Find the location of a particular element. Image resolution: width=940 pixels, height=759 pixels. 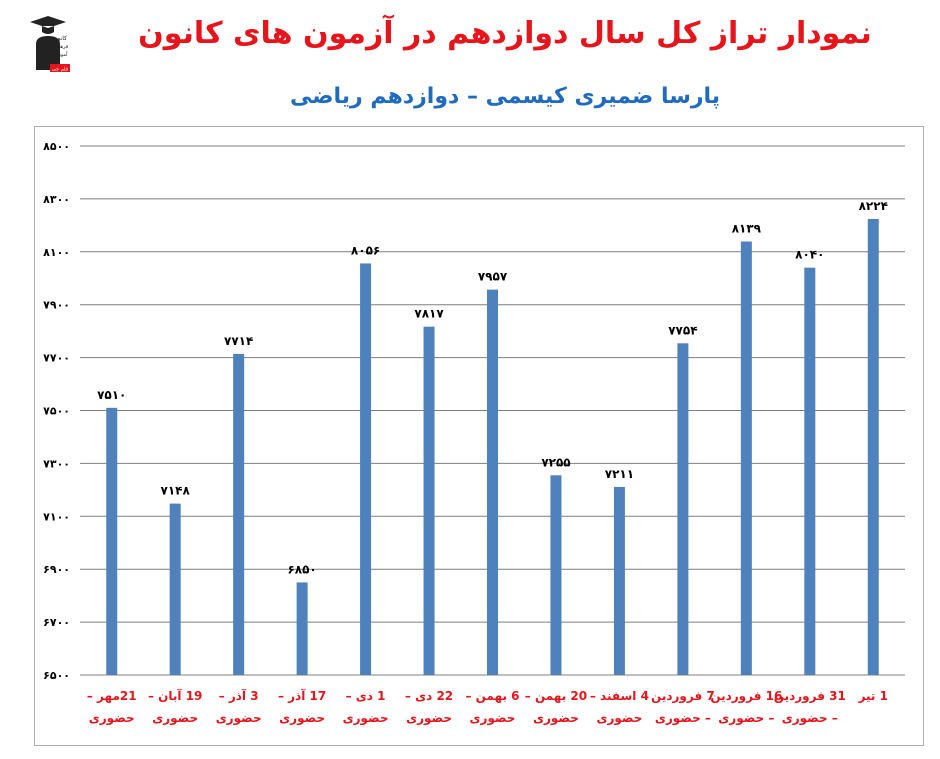

y-tick-label: ۷۱۰۰ is located at coordinates (56, 516).